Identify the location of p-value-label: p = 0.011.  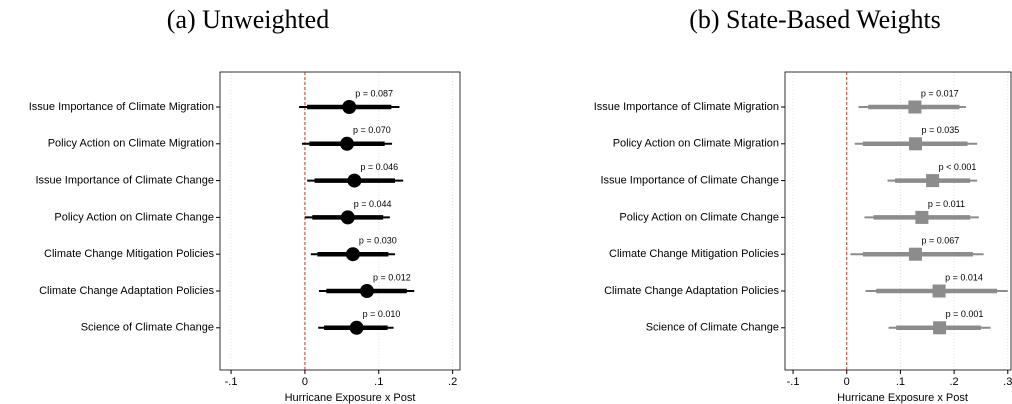
(946, 204).